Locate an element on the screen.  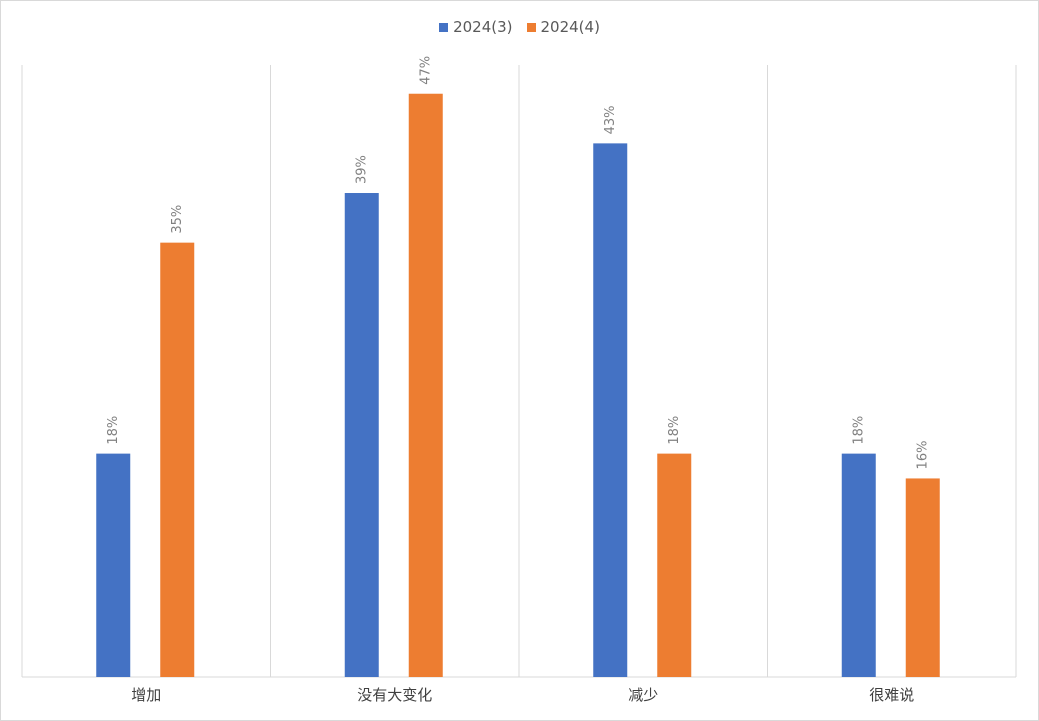
legend-item-series-2: 2024(4) is located at coordinates (563, 27).